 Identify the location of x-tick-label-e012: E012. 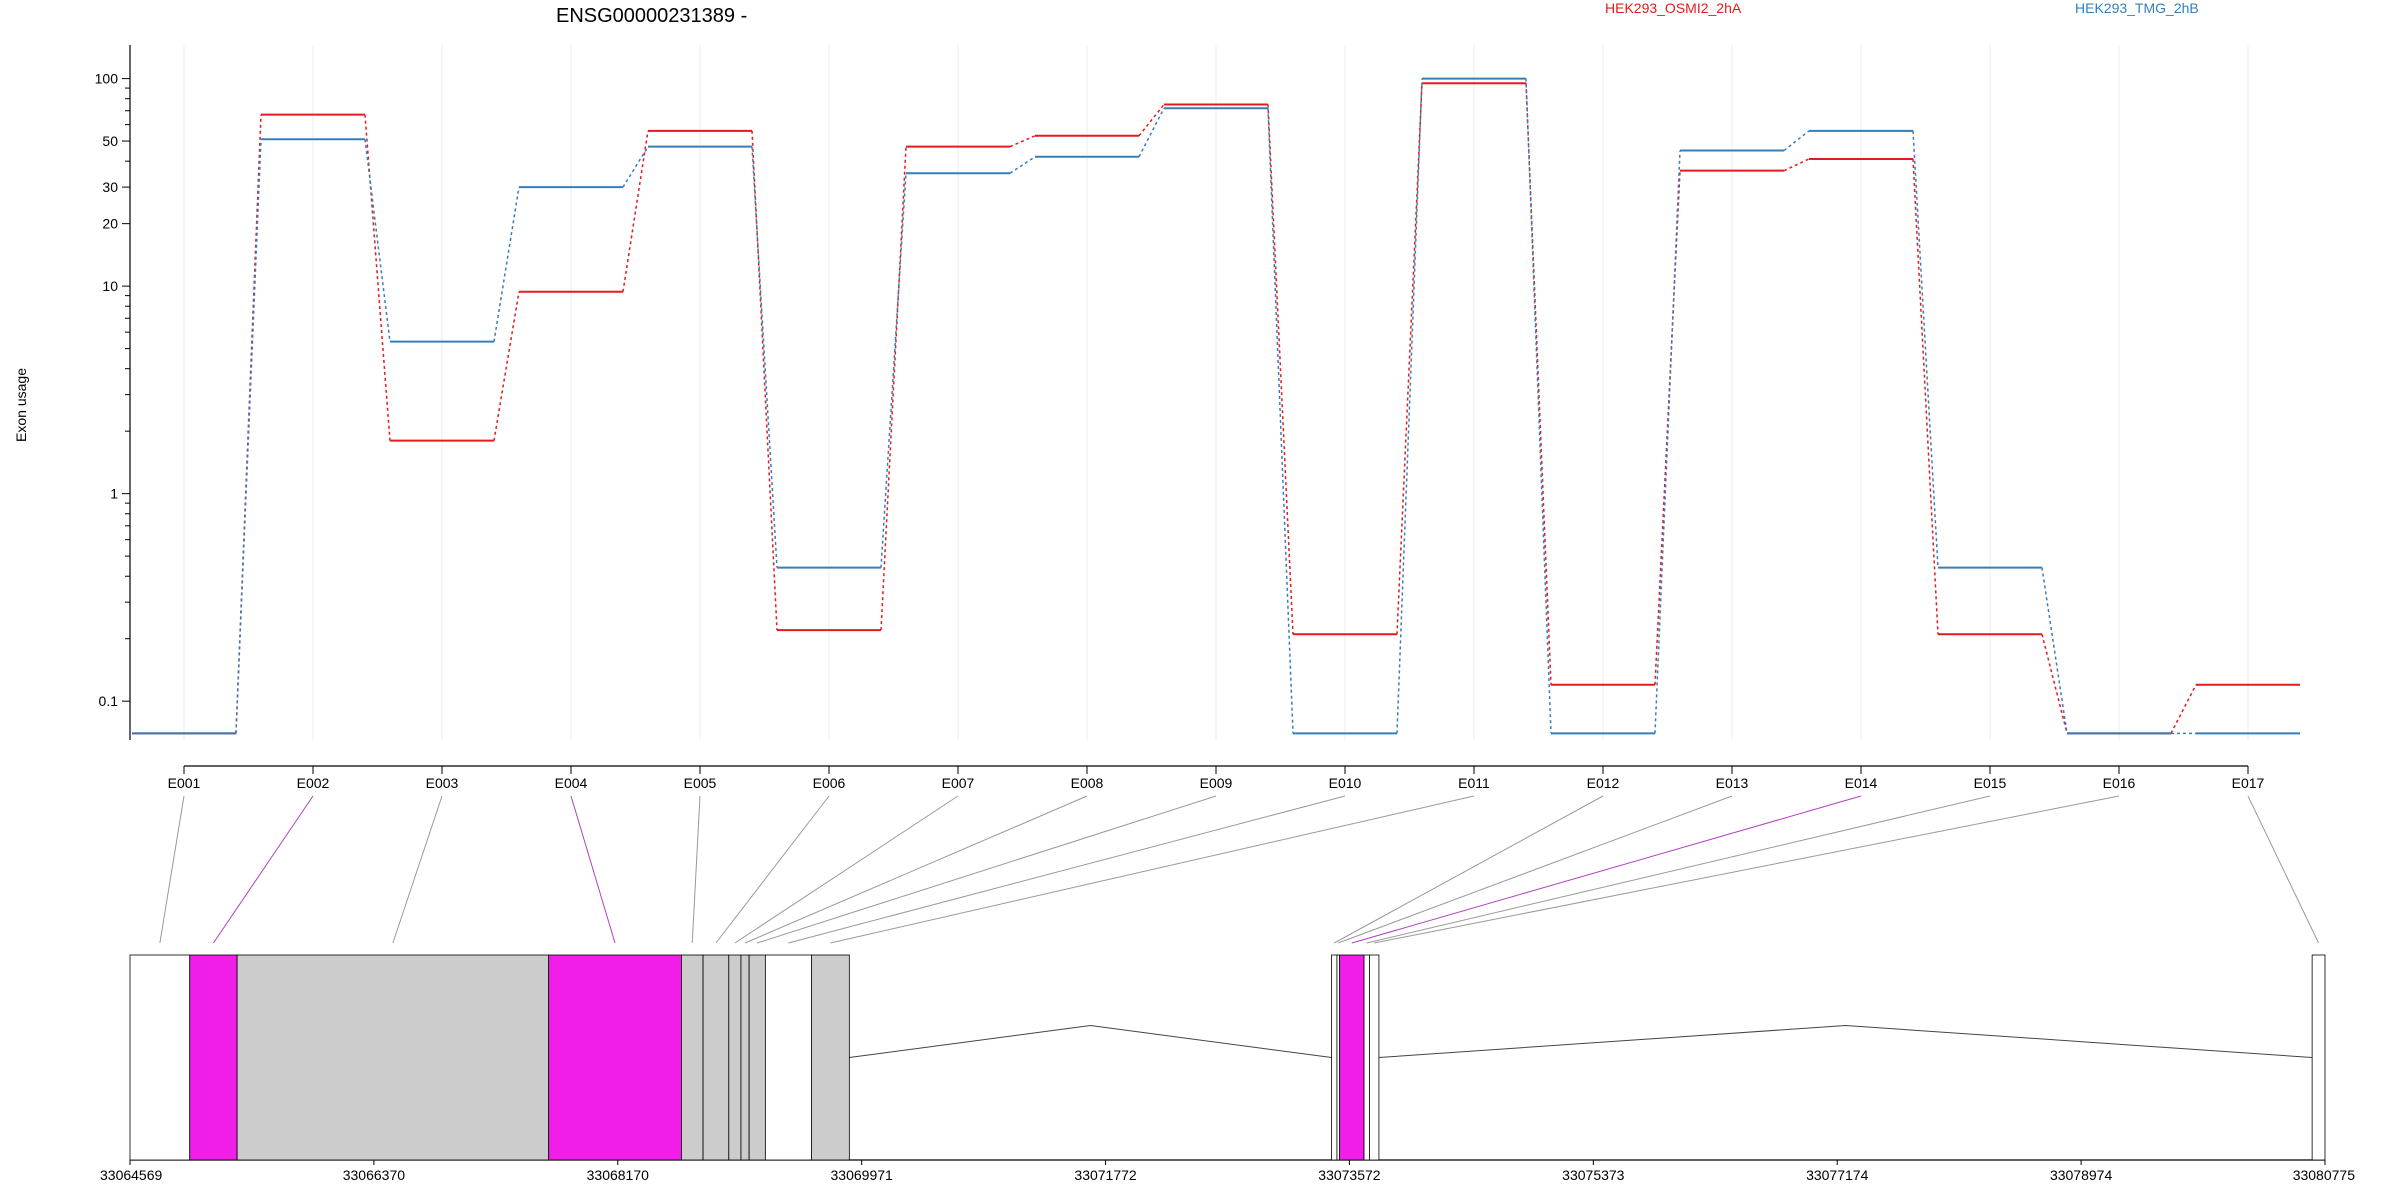
(1603, 783).